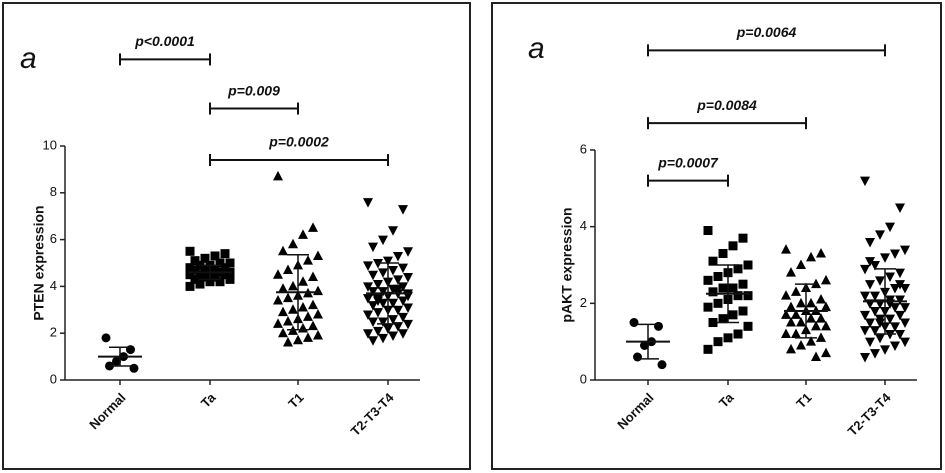 The image size is (945, 473). I want to click on x-tick-label: T1, so click(803, 400).